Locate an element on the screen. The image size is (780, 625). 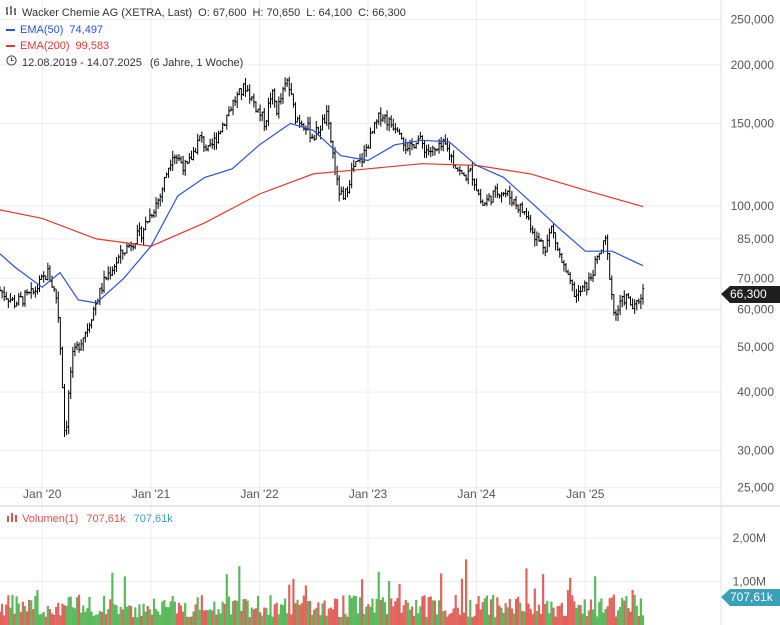
y-tick-label: 150,000 is located at coordinates (753, 123).